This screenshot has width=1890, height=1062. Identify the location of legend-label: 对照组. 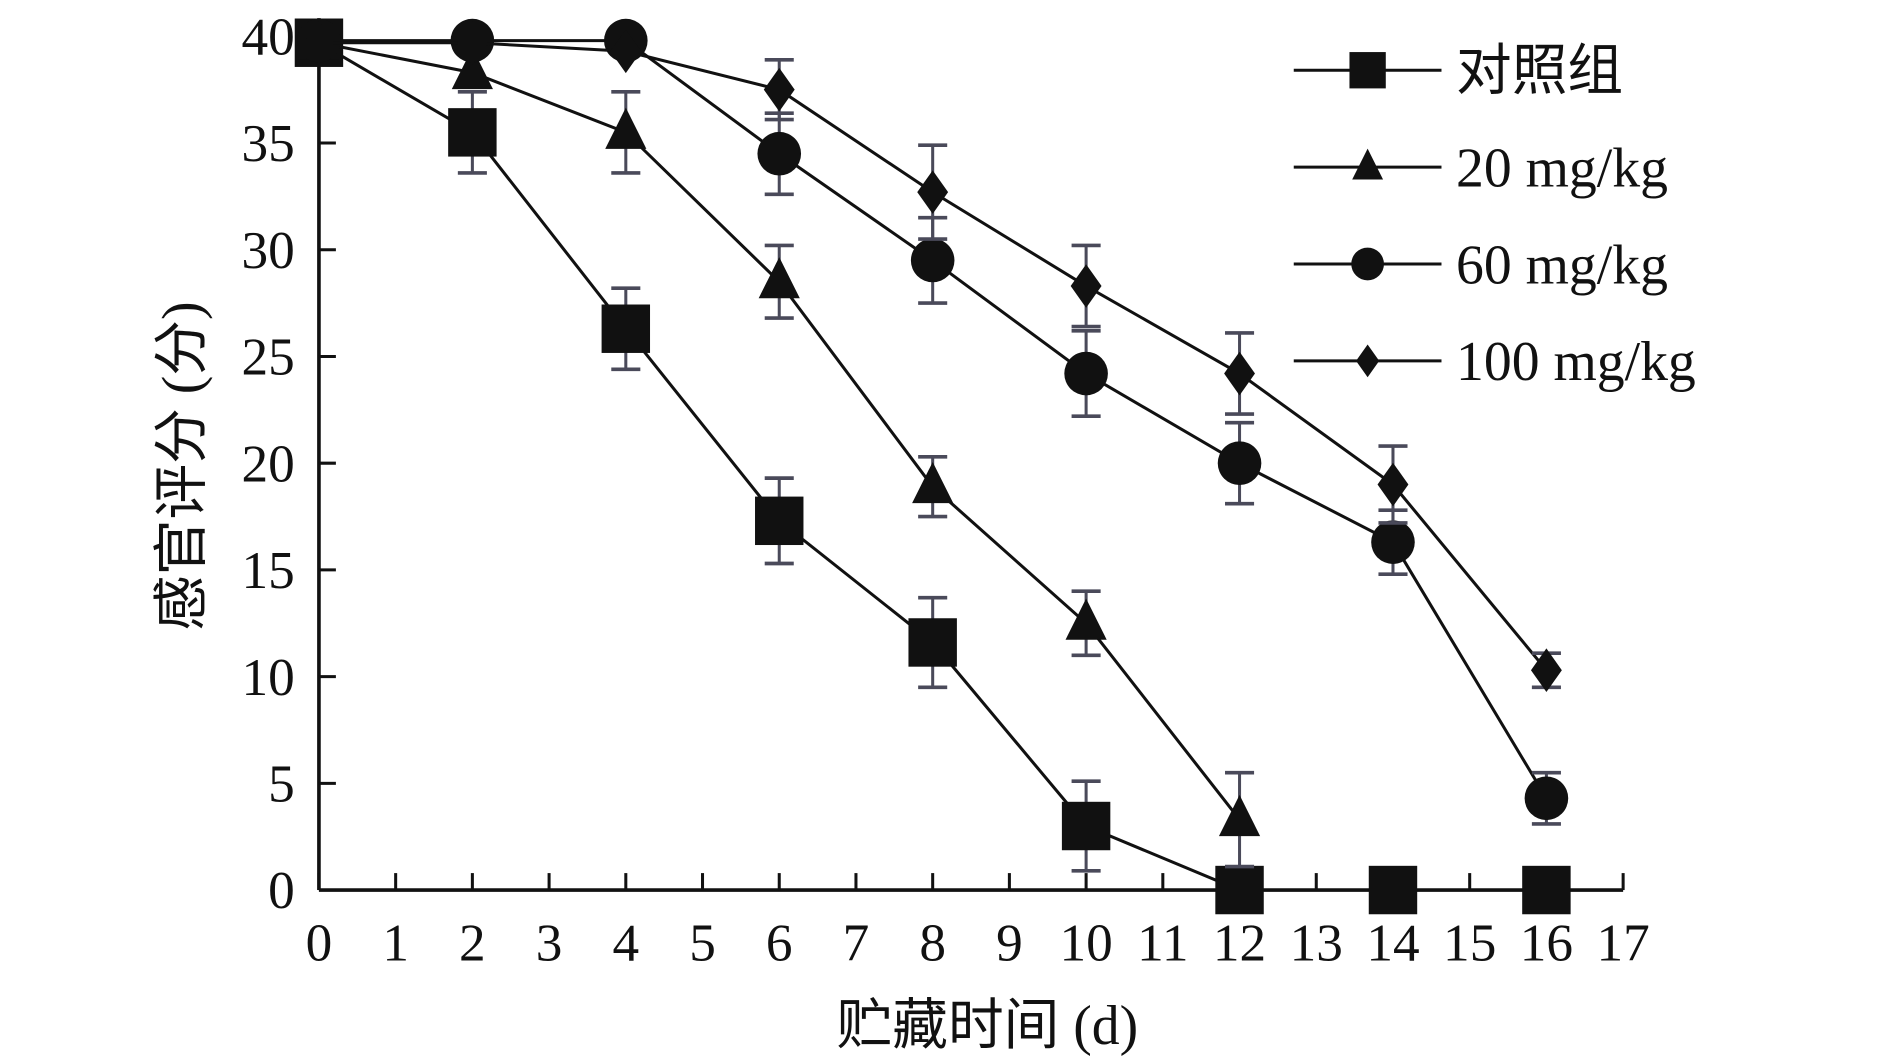
(1539, 72).